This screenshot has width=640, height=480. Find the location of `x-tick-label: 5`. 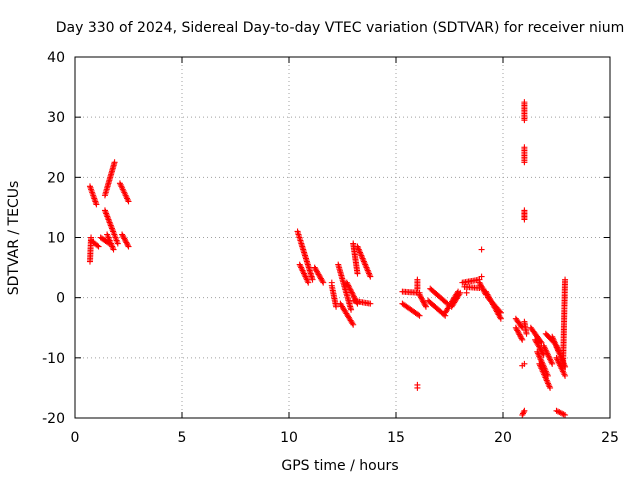

x-tick-label: 5 is located at coordinates (182, 438).